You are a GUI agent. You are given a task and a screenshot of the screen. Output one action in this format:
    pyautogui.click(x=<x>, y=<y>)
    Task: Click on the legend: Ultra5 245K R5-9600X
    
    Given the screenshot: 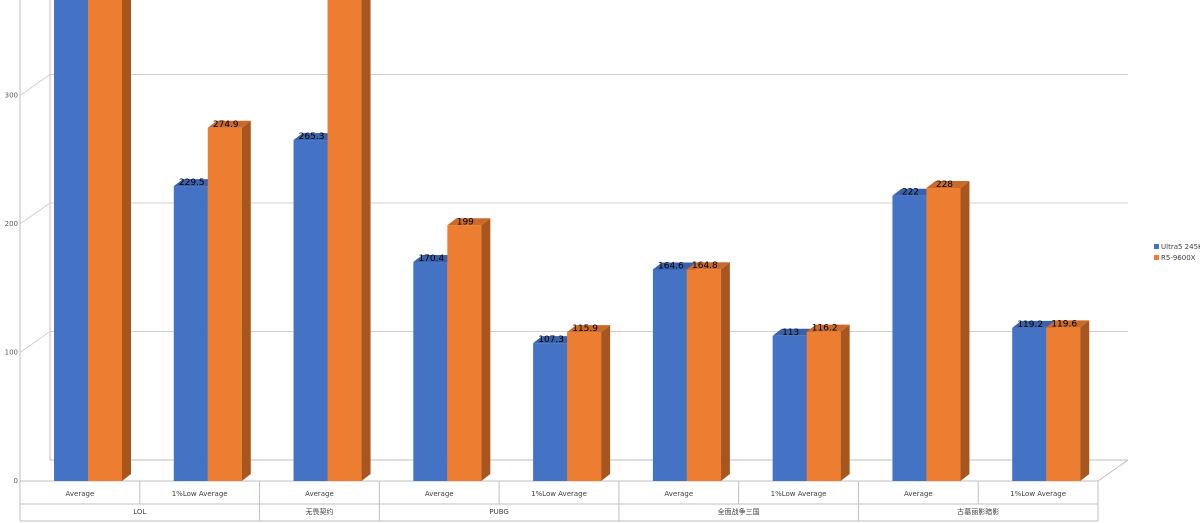 What is the action you would take?
    pyautogui.click(x=1177, y=252)
    